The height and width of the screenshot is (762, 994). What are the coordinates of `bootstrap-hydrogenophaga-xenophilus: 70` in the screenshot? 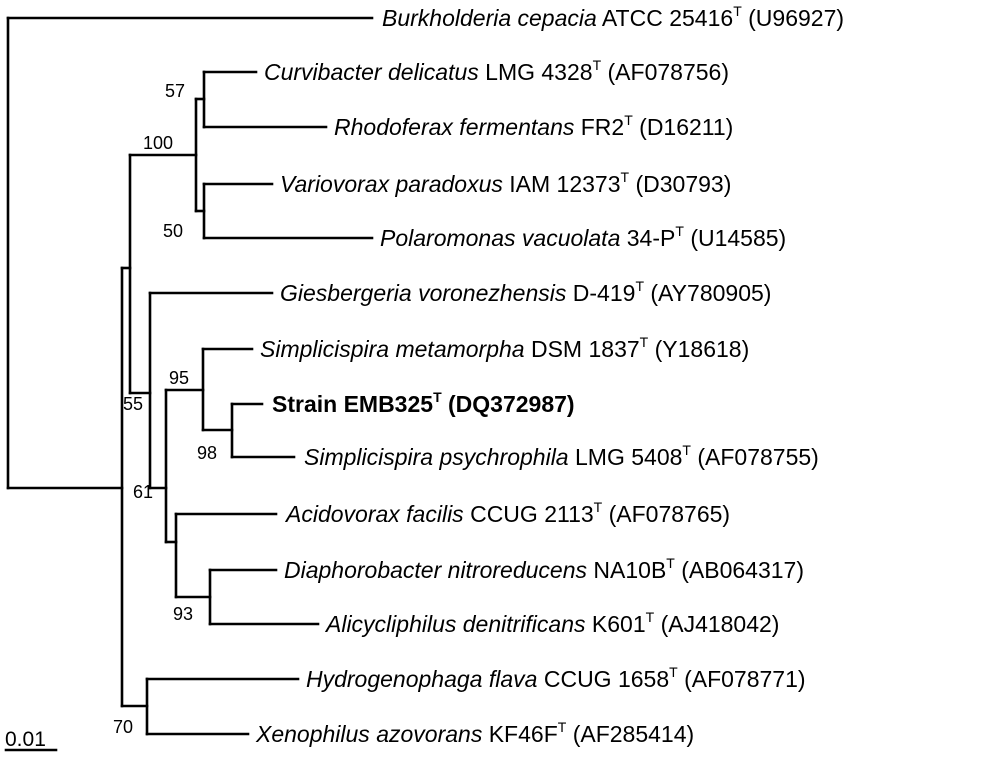 It's located at (123, 727).